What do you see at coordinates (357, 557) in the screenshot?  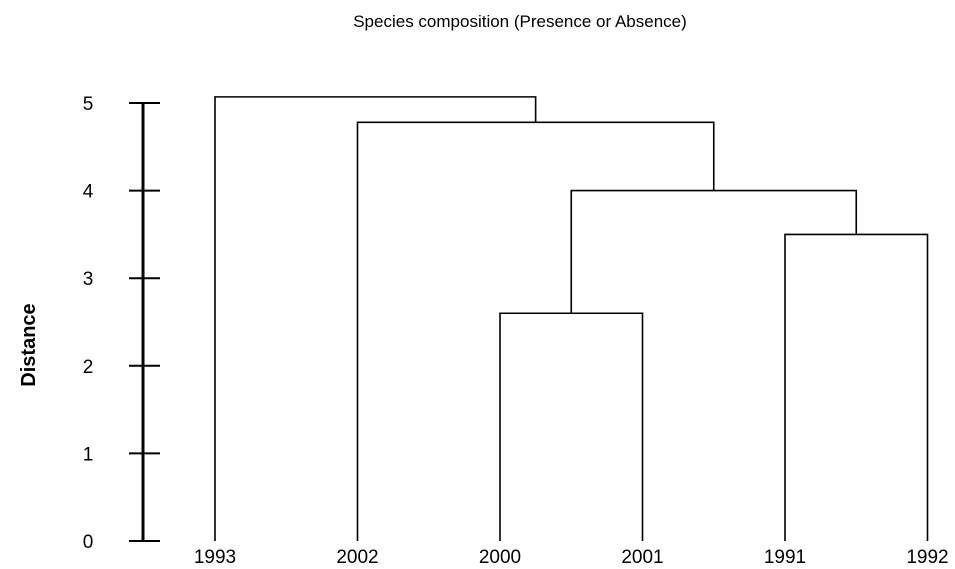 I see `leaf-label: 2002` at bounding box center [357, 557].